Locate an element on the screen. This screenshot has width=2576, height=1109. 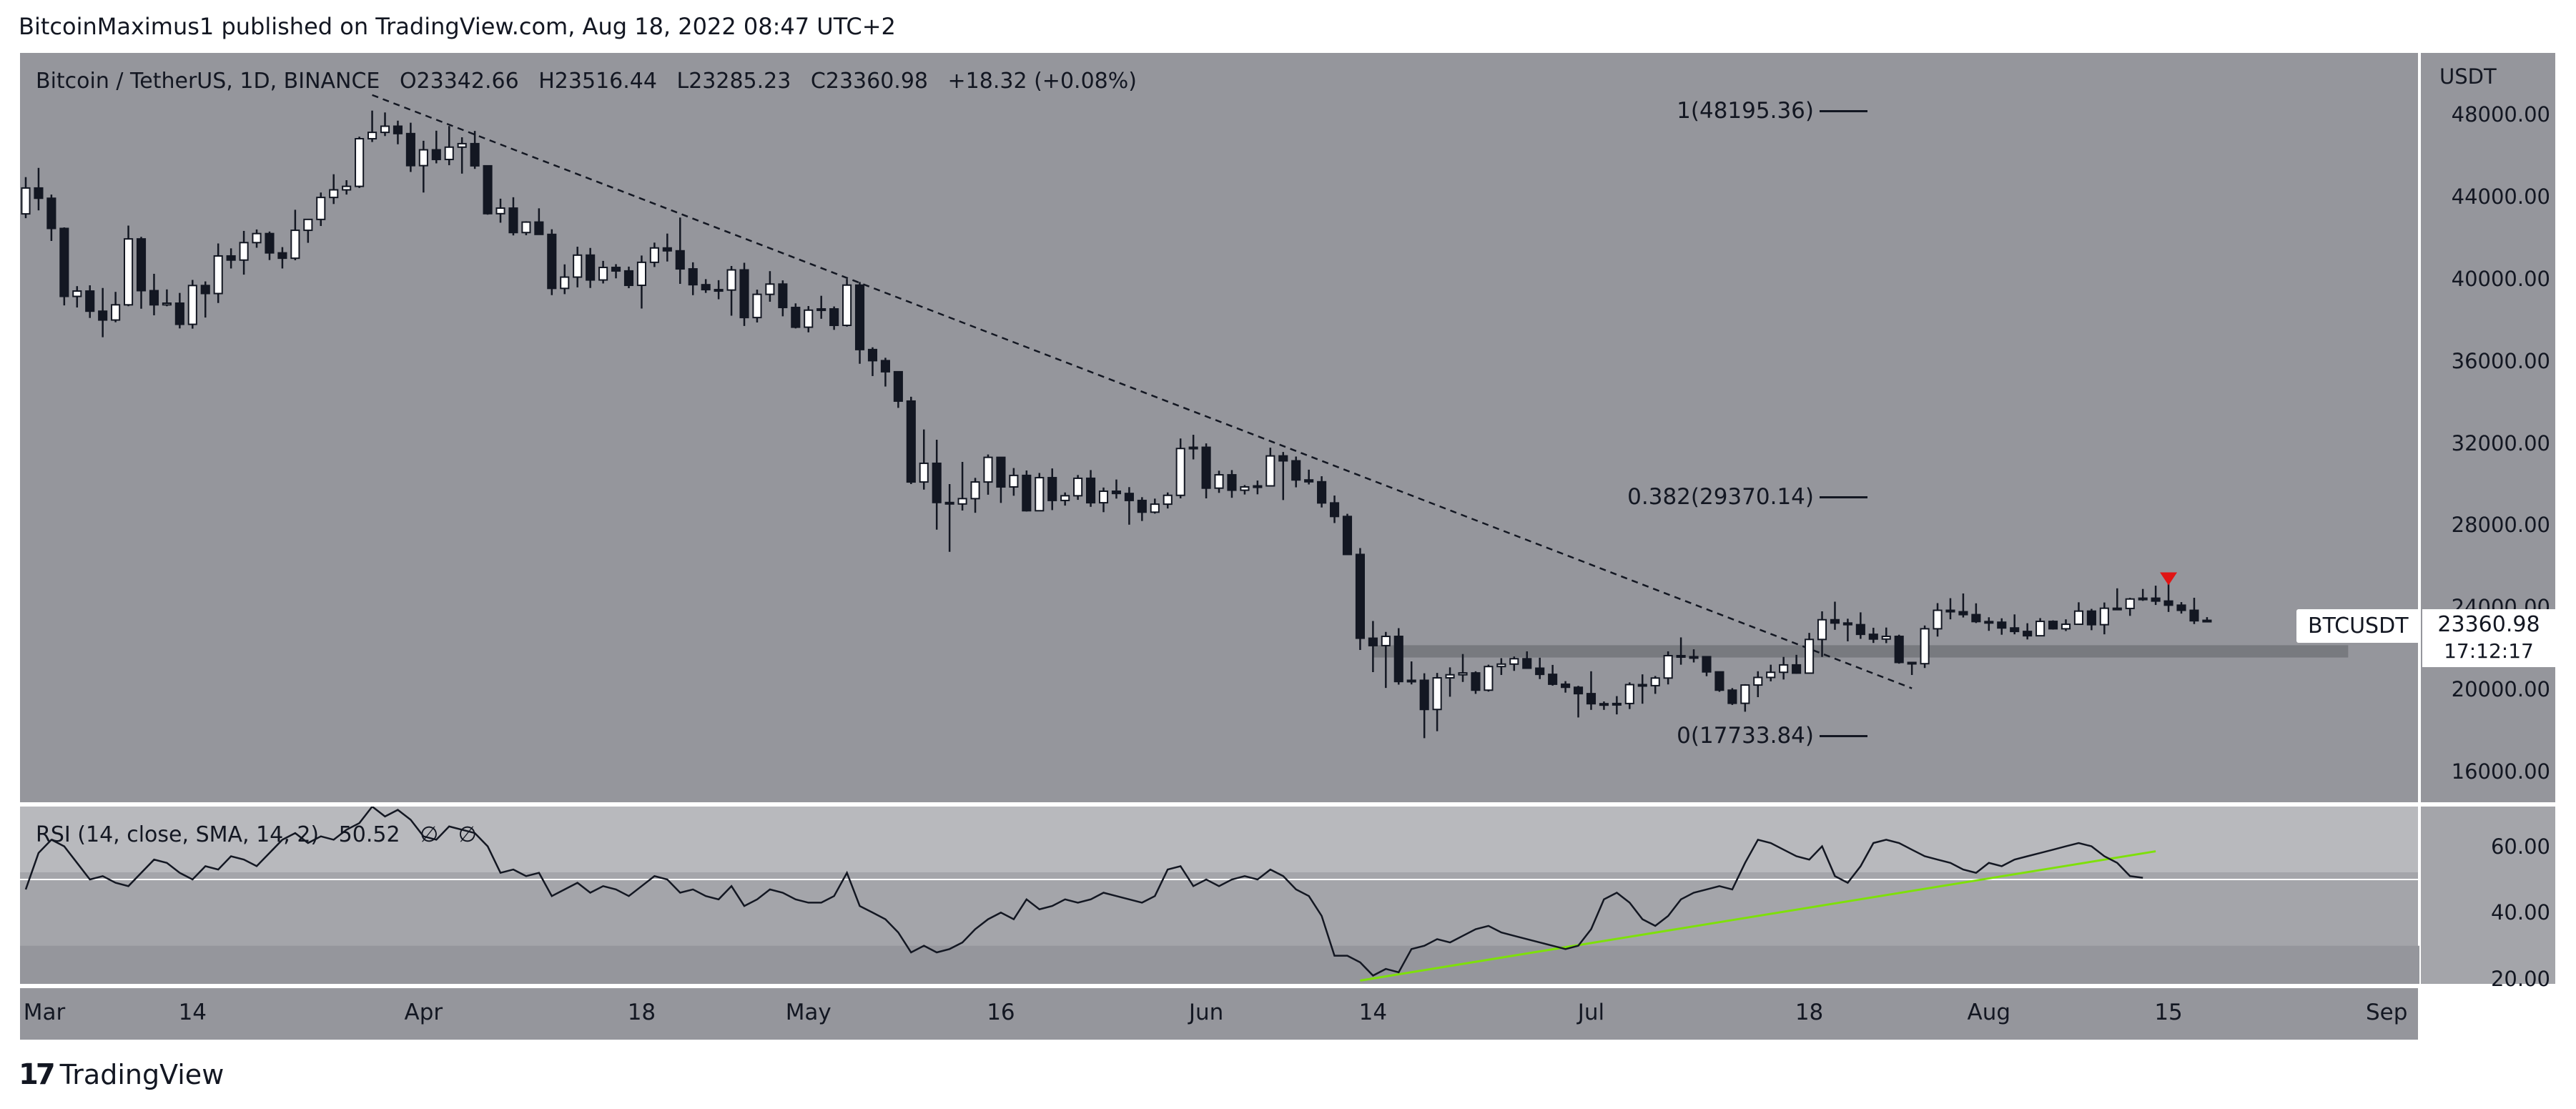
axis-separator is located at coordinates (1287, 986).